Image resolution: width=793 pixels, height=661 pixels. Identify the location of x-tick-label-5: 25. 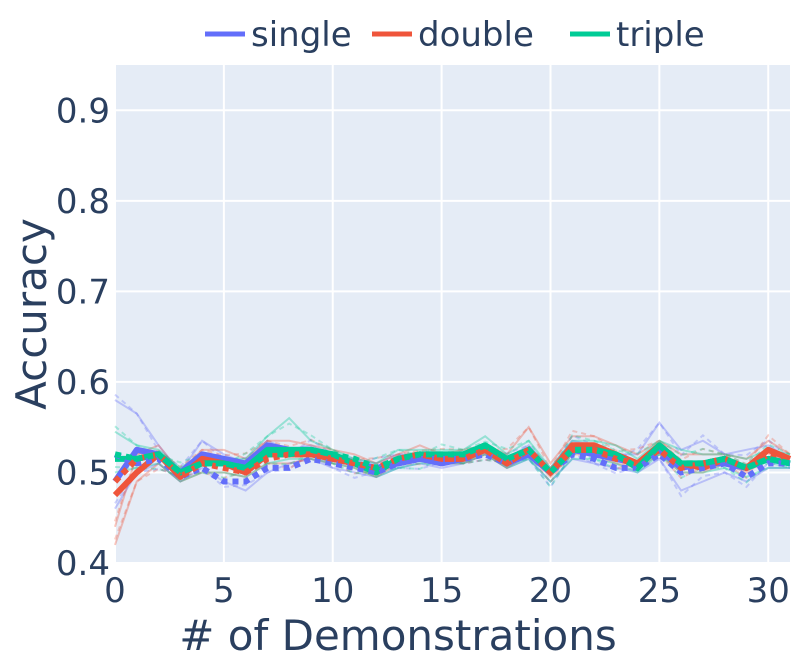
(659, 591).